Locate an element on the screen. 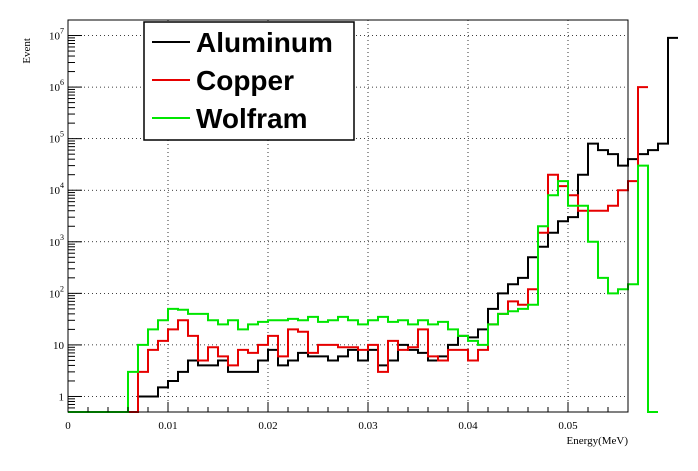 This screenshot has height=471, width=698. x-tick-label: 0.03 is located at coordinates (368, 426).